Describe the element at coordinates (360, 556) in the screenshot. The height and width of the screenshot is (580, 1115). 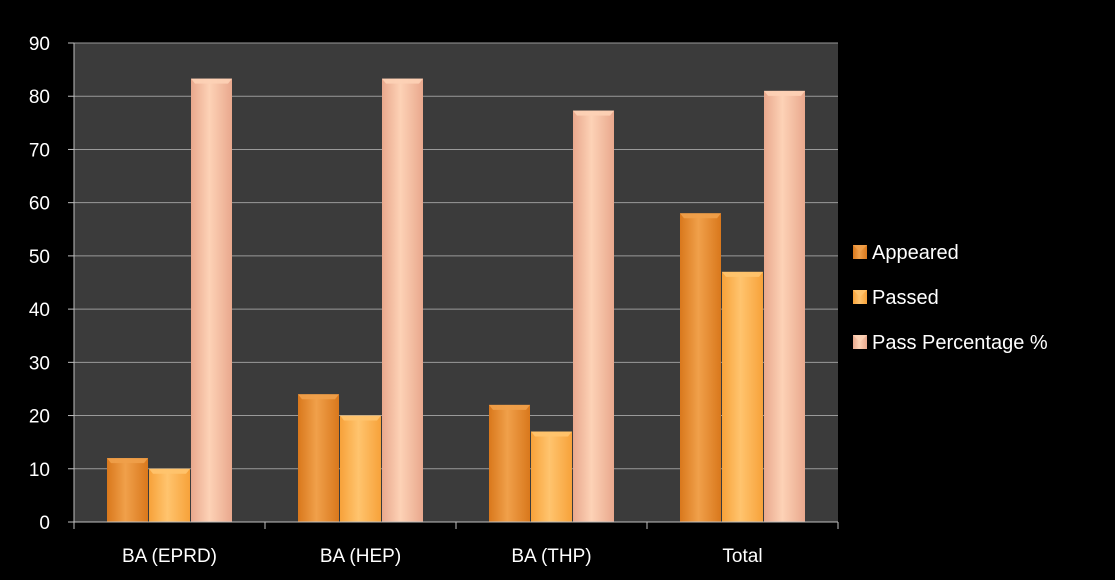
I see `x-tick-label-ba-hep: BA (HEP)` at that location.